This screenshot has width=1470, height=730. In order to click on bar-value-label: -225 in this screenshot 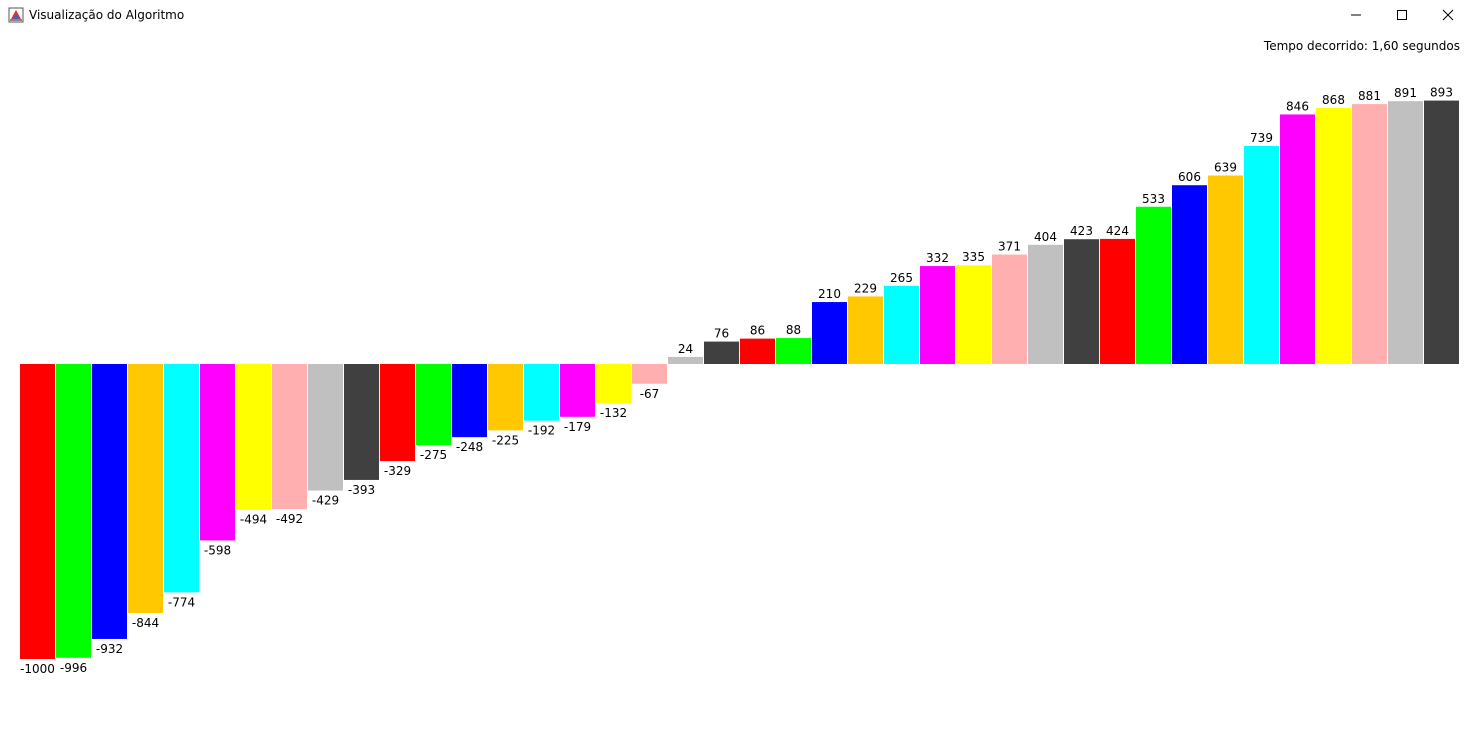, I will do `click(505, 440)`.